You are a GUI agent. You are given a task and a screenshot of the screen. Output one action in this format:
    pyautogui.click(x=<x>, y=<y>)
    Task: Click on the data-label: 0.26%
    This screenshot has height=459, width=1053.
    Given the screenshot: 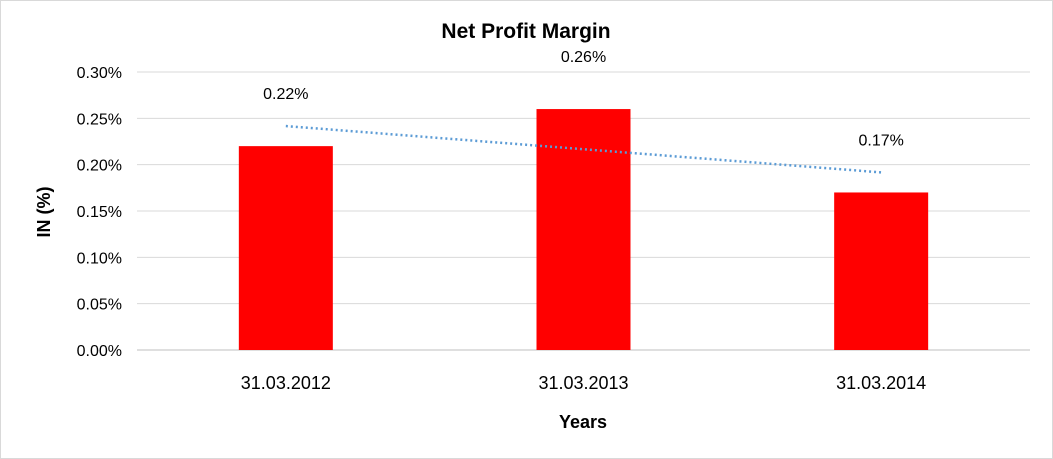 What is the action you would take?
    pyautogui.click(x=583, y=57)
    